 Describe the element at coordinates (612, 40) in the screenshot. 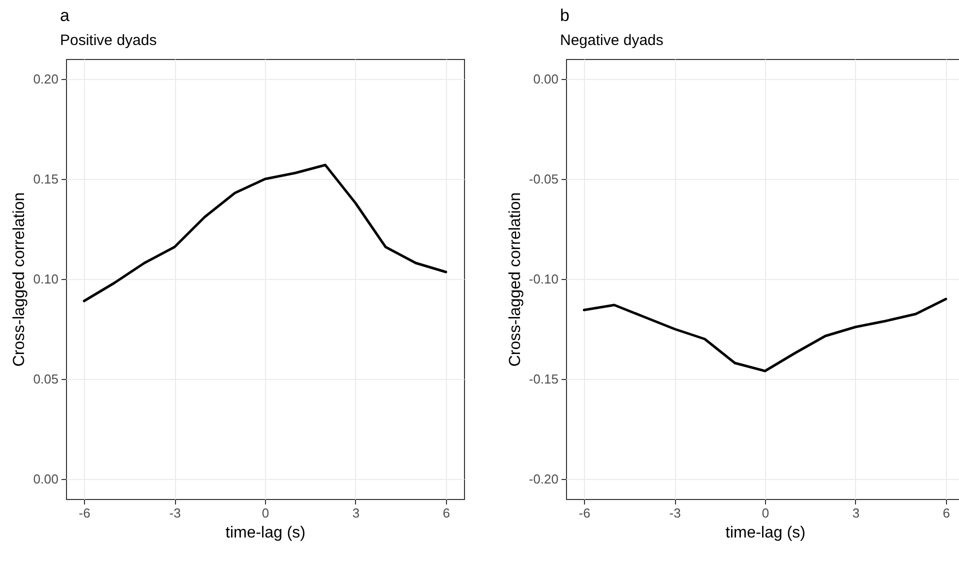

I see `chart-subtitle: Negative dyads` at that location.